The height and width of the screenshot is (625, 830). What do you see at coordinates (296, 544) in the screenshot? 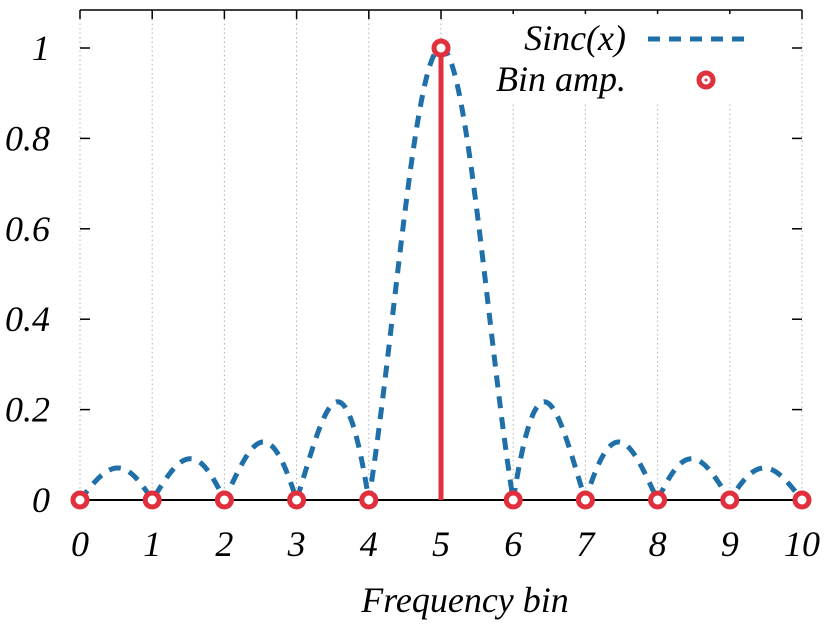
I see `x-tick-label-3: 3` at bounding box center [296, 544].